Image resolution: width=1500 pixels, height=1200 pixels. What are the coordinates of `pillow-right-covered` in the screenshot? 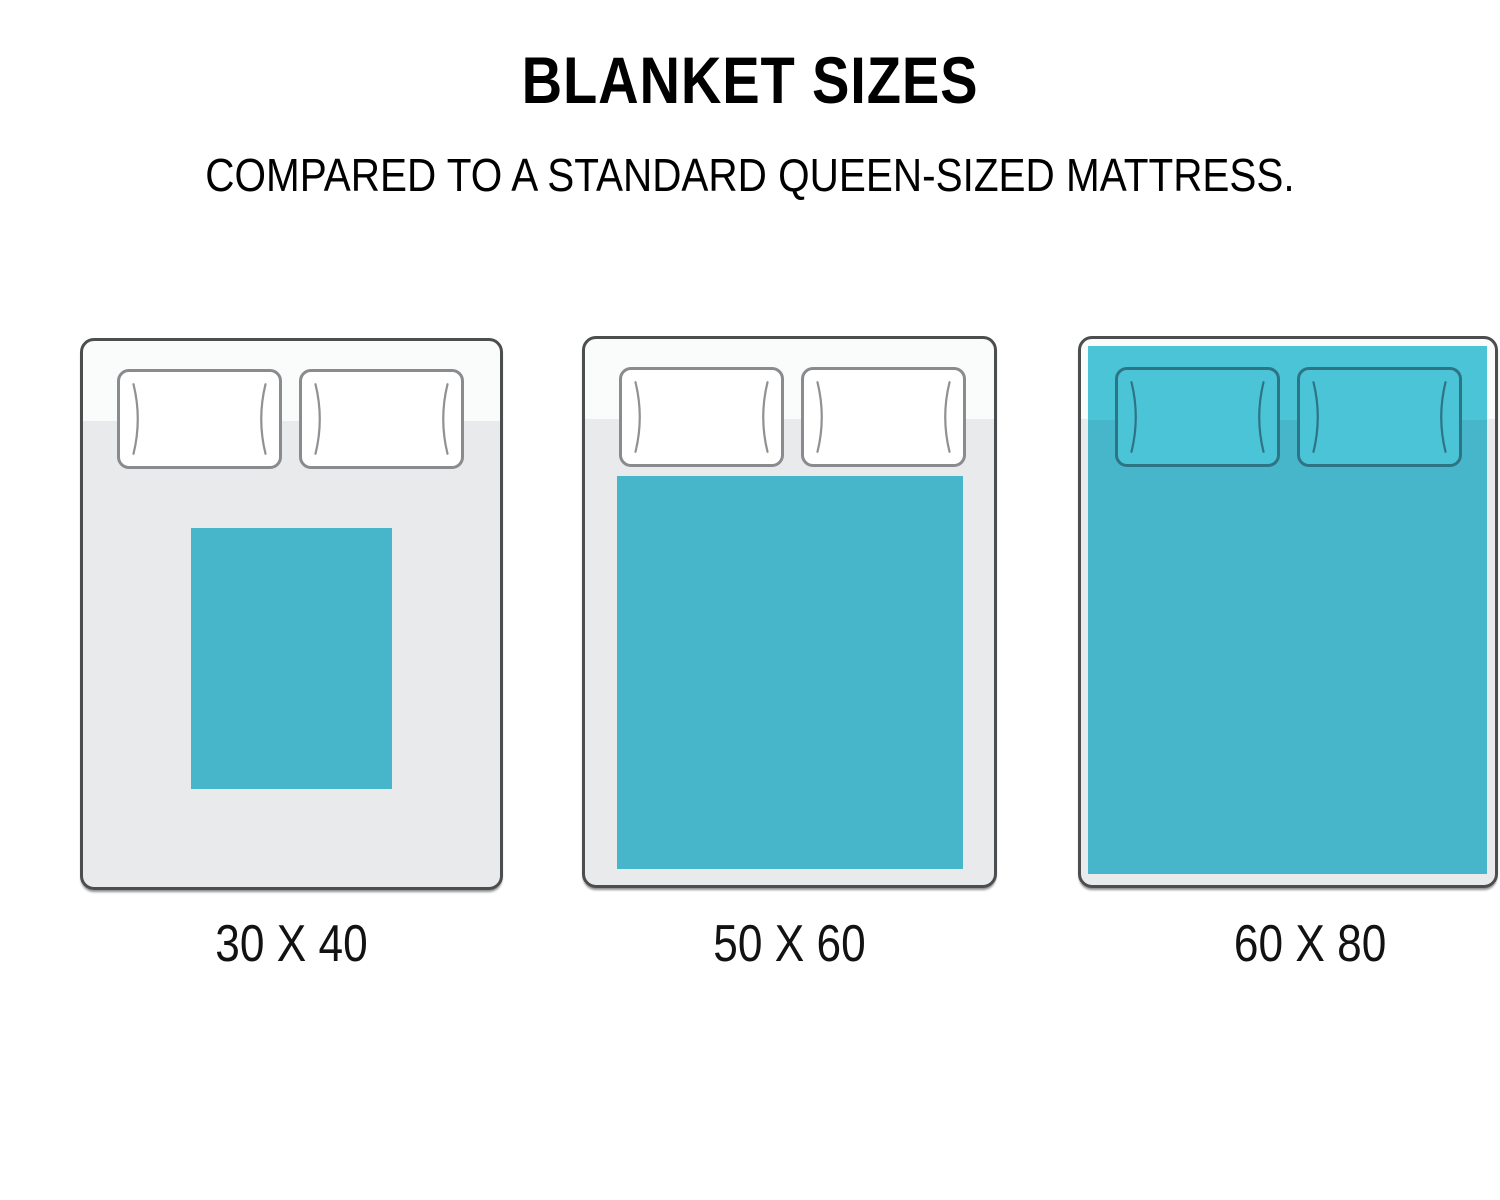 It's located at (1379, 417).